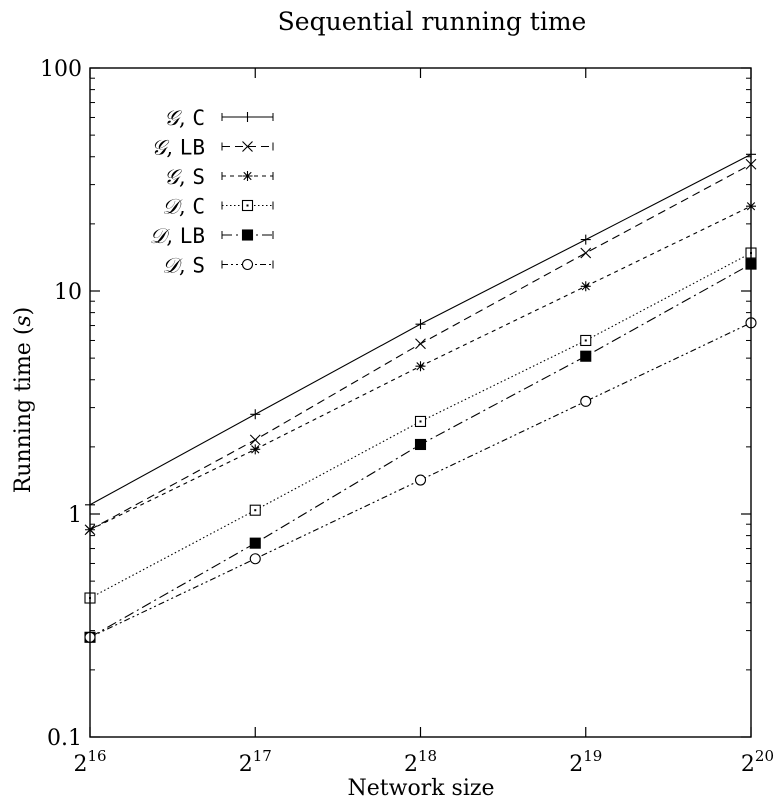 This screenshot has width=776, height=799. What do you see at coordinates (421, 787) in the screenshot?
I see `x-axis-label: Network size` at bounding box center [421, 787].